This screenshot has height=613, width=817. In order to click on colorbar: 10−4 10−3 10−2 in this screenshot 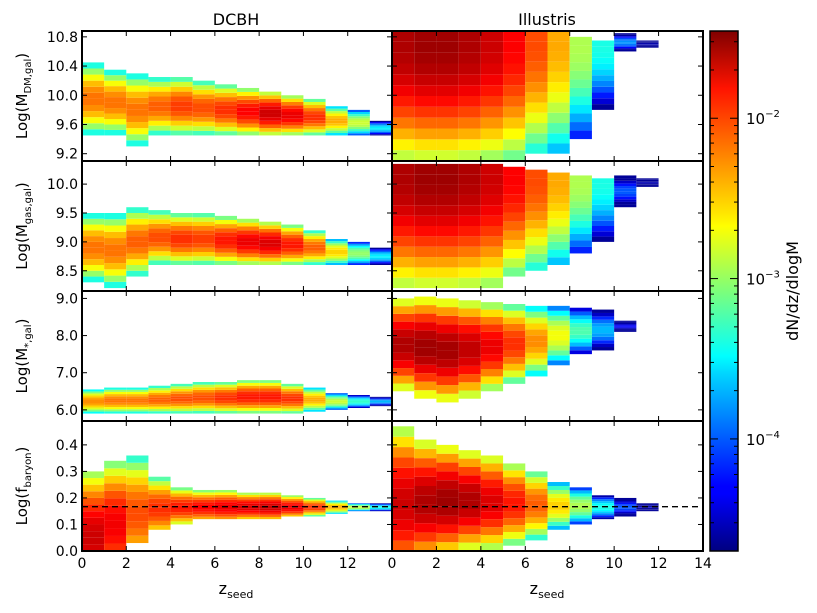, I will do `click(744, 291)`.